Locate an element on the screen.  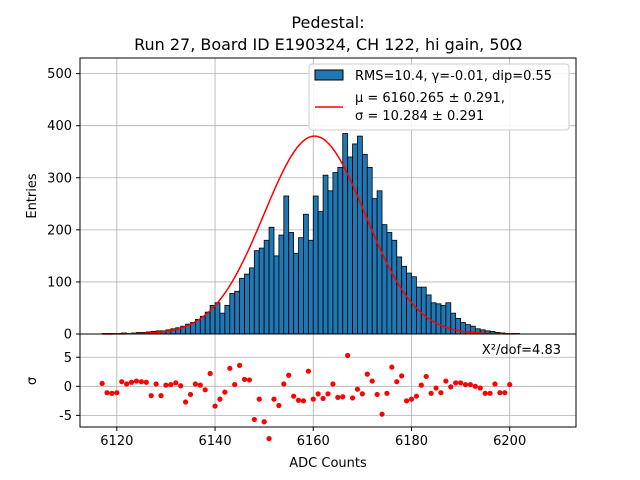
main-ytick-label-0: 0 is located at coordinates (68, 335).